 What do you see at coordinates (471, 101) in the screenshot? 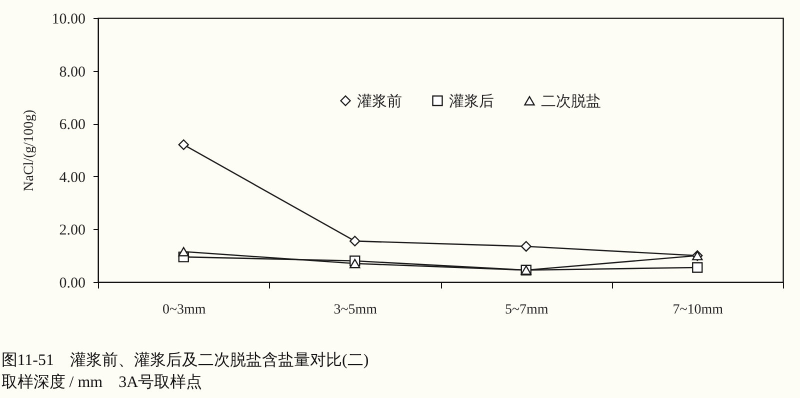
I see `legend-label: 灌浆后` at bounding box center [471, 101].